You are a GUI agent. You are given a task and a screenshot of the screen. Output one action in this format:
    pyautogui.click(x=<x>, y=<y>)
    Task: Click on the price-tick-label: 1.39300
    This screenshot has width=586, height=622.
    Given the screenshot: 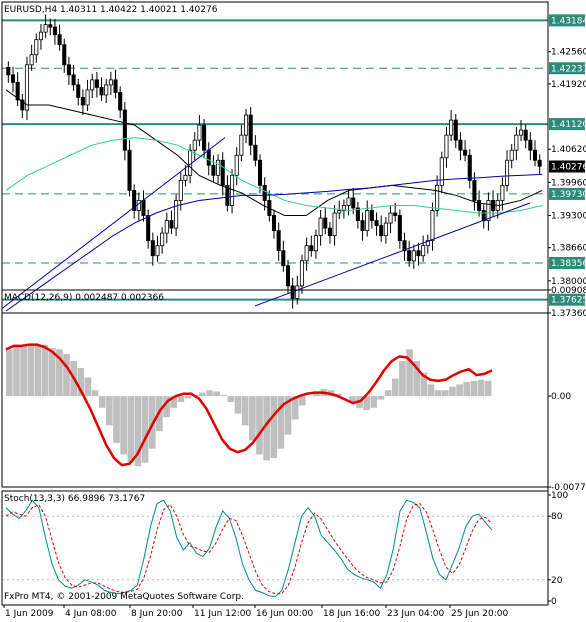 What is the action you would take?
    pyautogui.click(x=568, y=217)
    